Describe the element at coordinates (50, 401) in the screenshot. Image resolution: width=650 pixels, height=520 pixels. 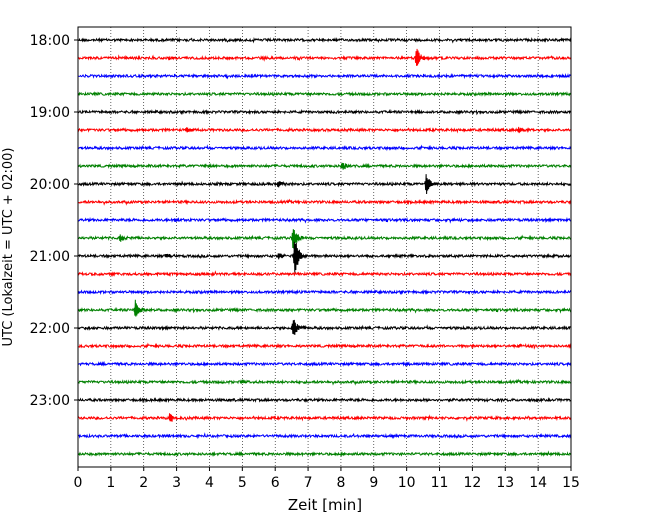
I see `y-tick-label-5: 23:00` at that location.